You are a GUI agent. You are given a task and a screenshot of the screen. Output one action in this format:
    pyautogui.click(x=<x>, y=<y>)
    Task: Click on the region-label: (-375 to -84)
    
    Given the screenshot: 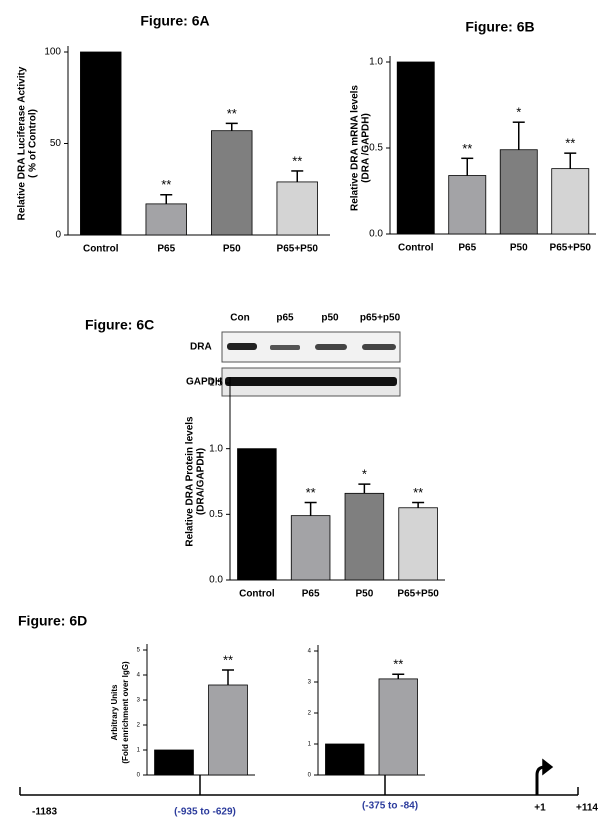 What is the action you would take?
    pyautogui.click(x=390, y=806)
    